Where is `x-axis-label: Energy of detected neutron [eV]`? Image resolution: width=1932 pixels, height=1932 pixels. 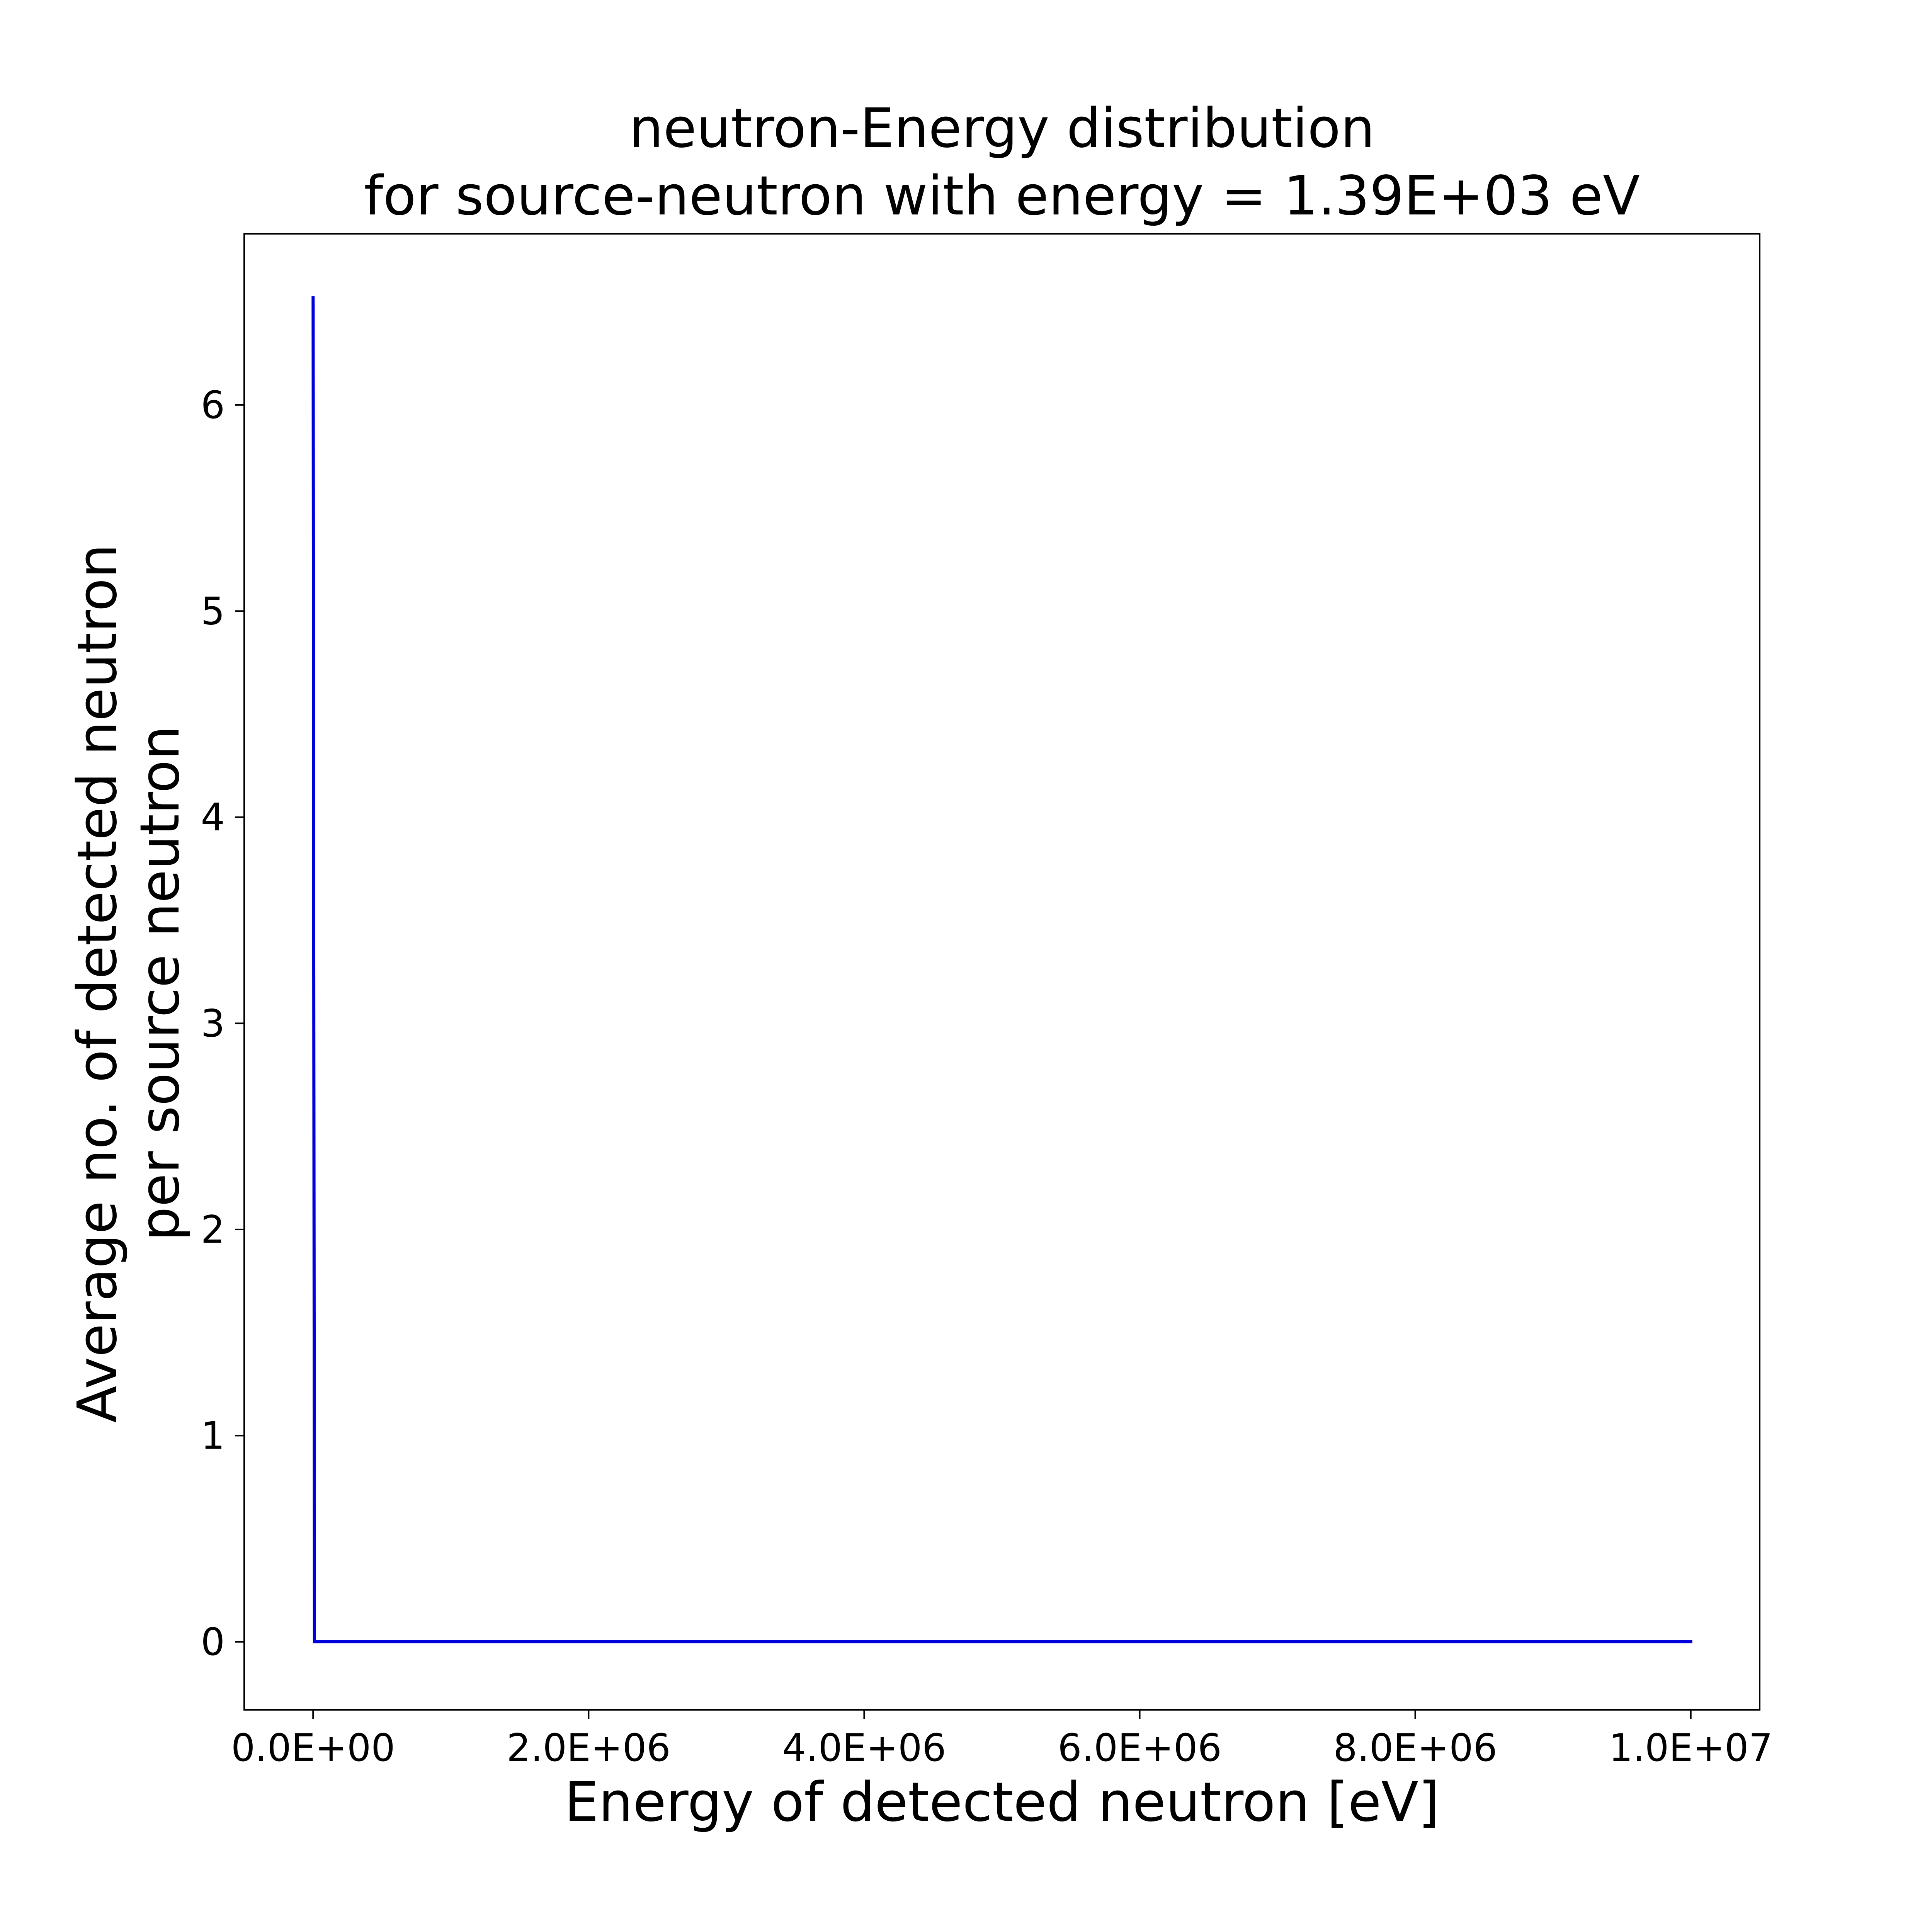 x-axis-label: Energy of detected neutron [eV] is located at coordinates (1002, 1802).